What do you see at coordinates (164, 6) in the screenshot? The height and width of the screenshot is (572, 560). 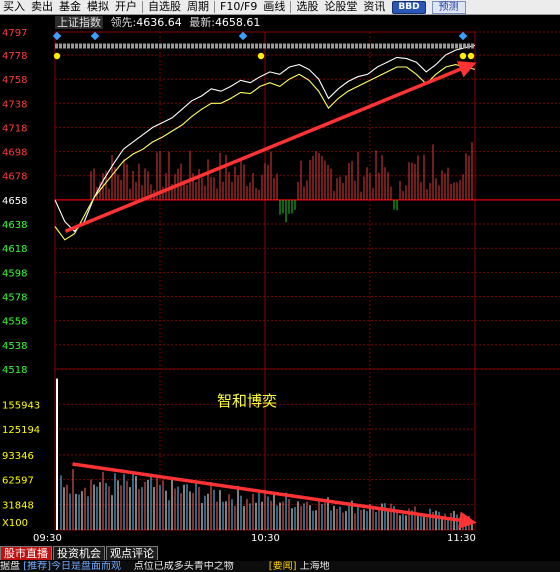 I see `menu-item-5: 自选股` at bounding box center [164, 6].